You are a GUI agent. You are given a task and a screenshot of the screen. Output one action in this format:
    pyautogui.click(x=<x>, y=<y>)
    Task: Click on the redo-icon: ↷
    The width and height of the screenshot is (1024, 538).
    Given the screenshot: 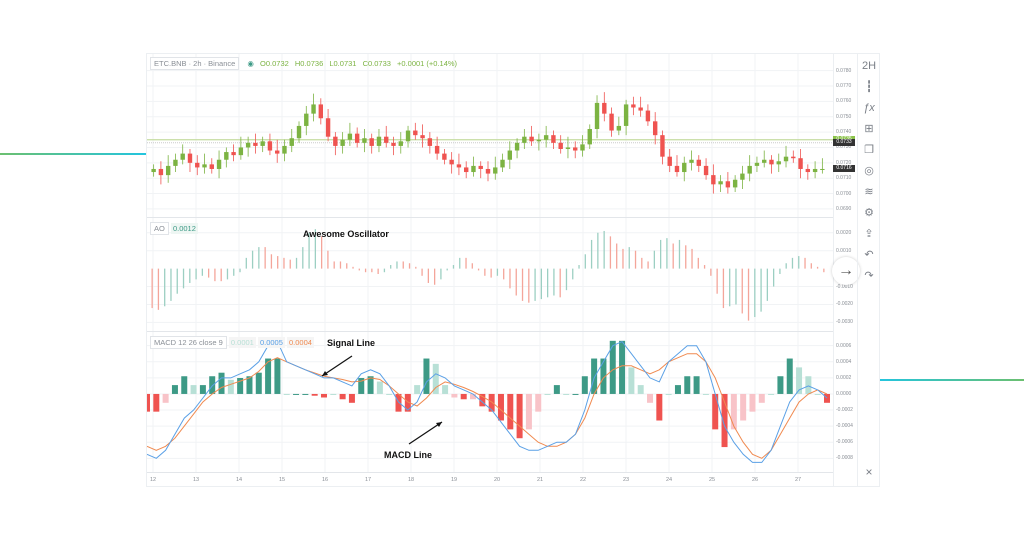 What is the action you would take?
    pyautogui.click(x=869, y=276)
    